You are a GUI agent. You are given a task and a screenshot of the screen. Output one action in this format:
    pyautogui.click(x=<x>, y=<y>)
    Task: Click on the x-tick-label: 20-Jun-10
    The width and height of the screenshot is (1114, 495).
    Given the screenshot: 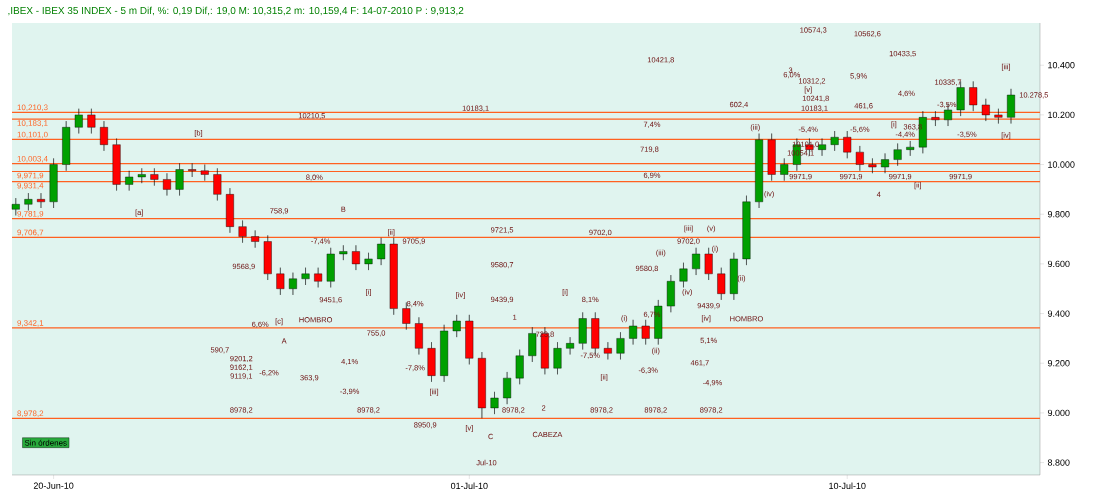 What is the action you would take?
    pyautogui.click(x=53, y=485)
    